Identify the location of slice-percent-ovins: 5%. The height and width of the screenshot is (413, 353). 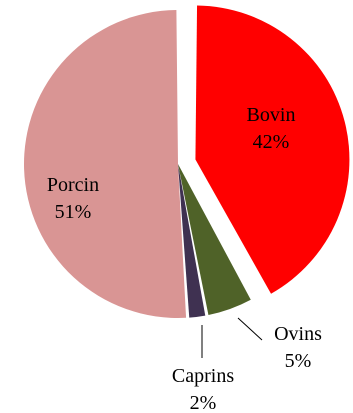
(298, 361).